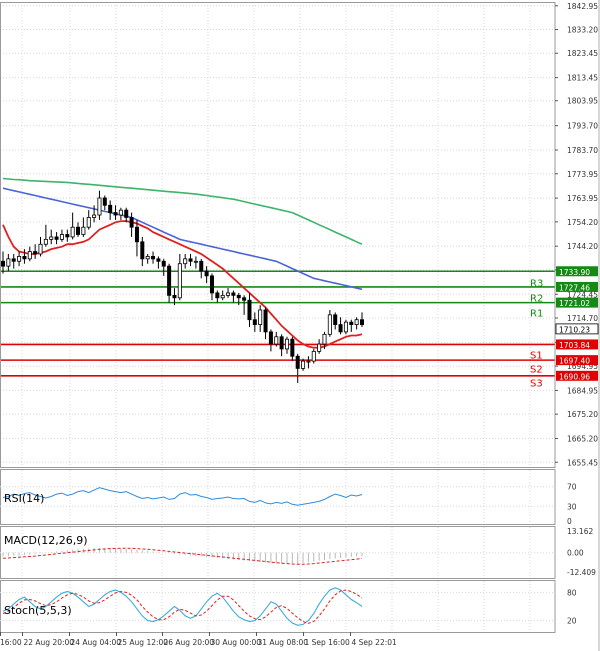  Describe the element at coordinates (574, 272) in the screenshot. I see `level-tag-value: 1733.90` at that location.